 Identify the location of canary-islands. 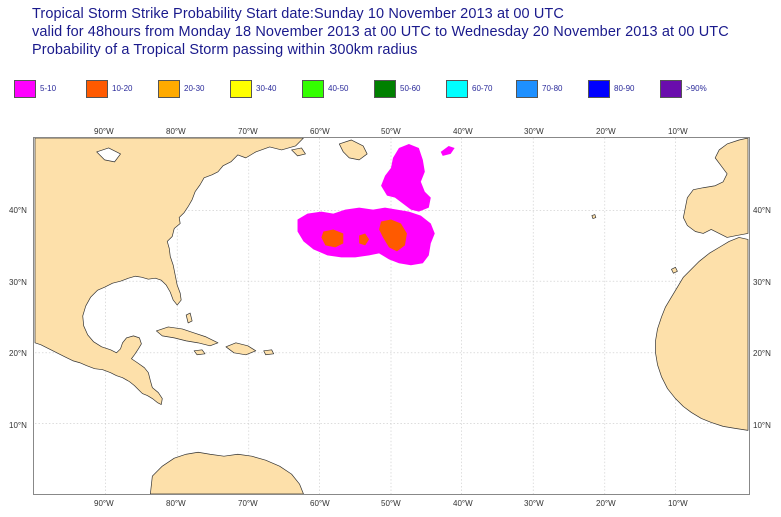
(674, 270).